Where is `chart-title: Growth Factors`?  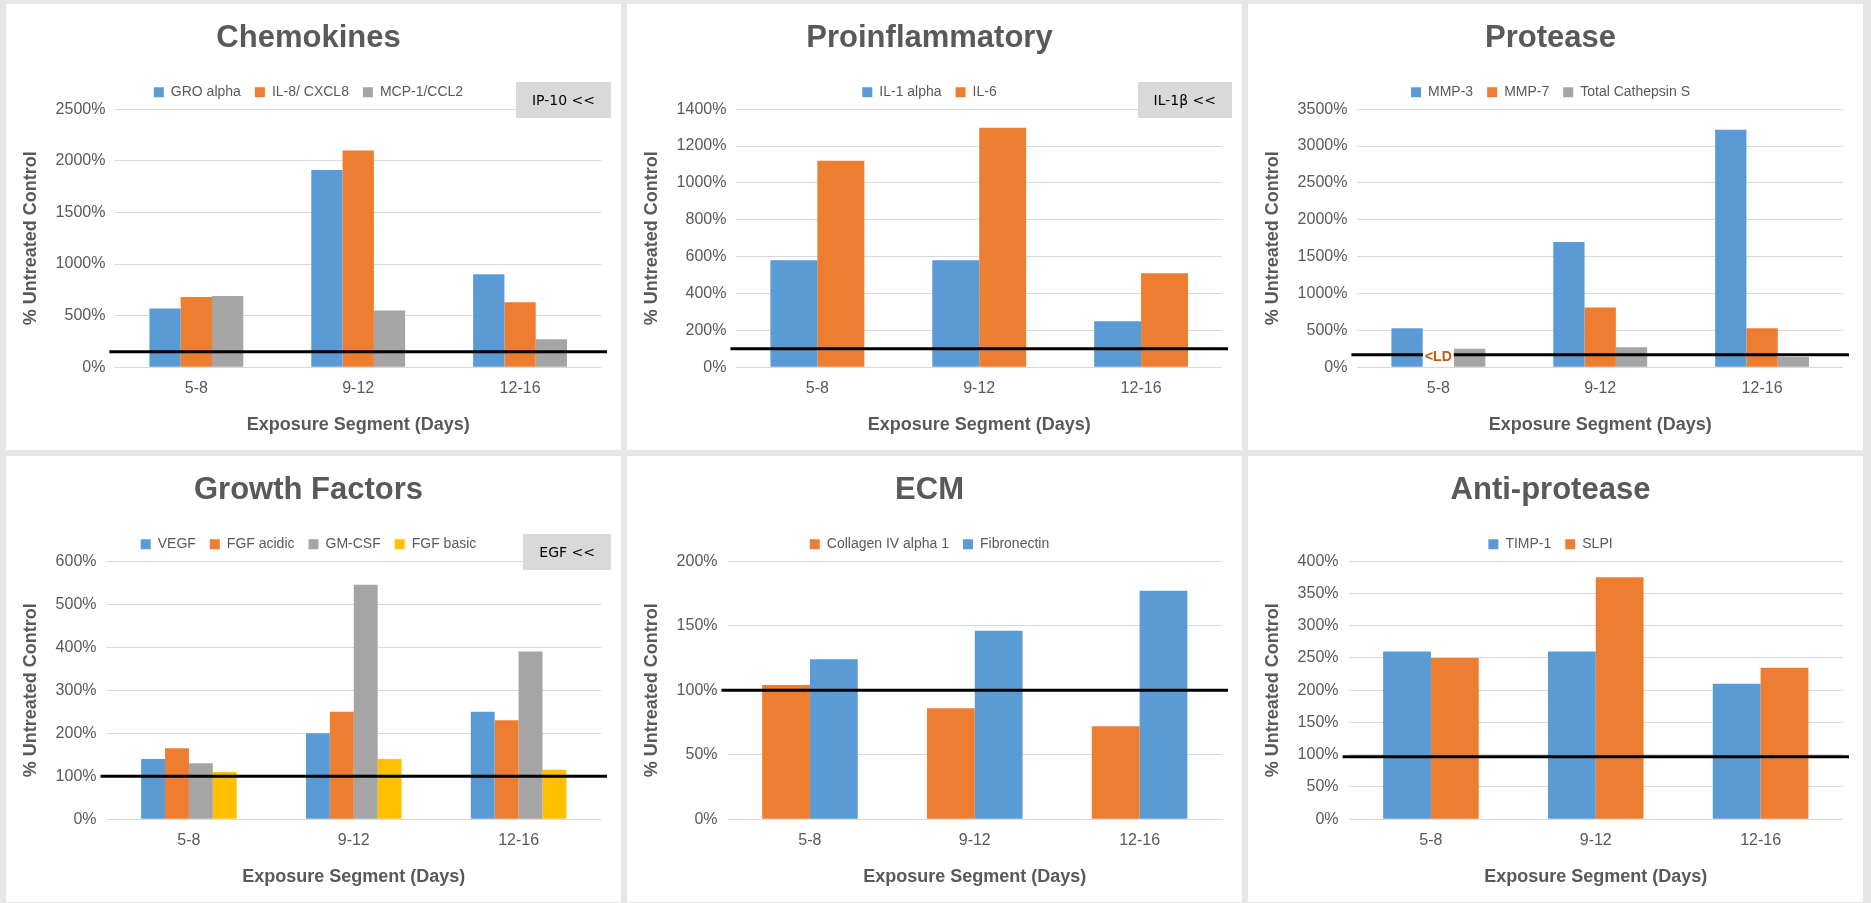 chart-title: Growth Factors is located at coordinates (308, 489).